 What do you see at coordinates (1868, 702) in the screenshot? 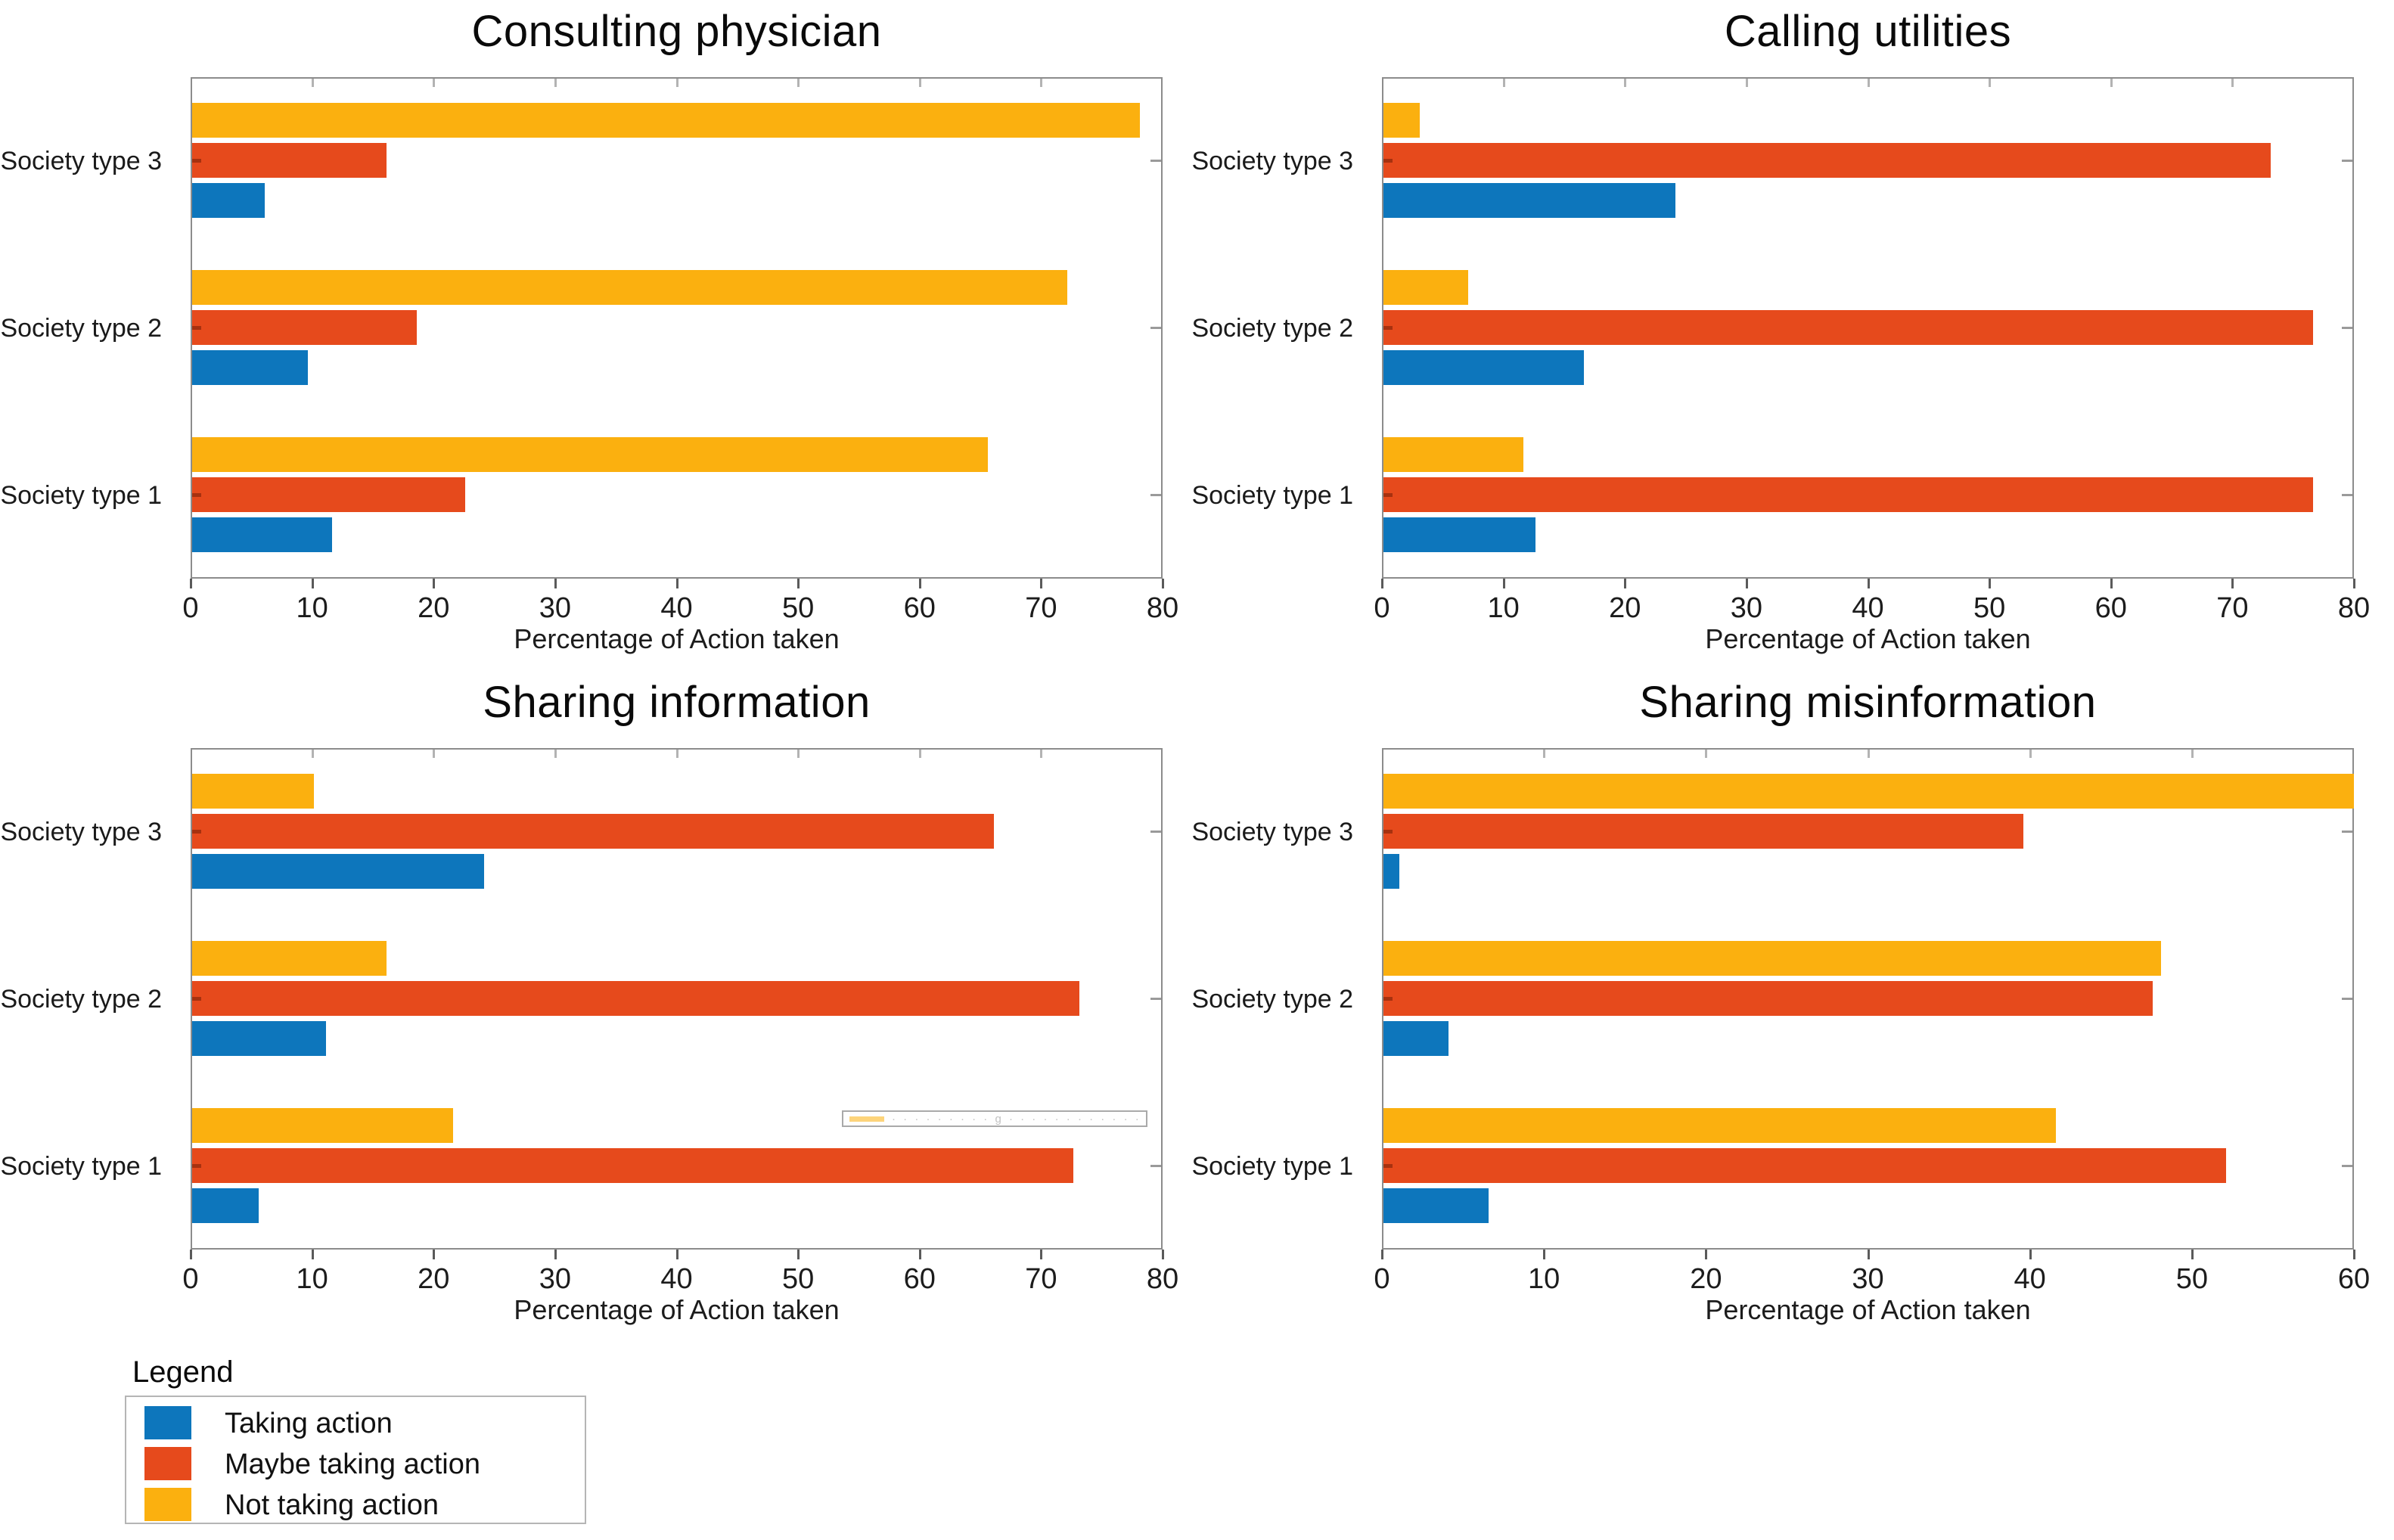
I see `chart-title: Sharing misinformation` at bounding box center [1868, 702].